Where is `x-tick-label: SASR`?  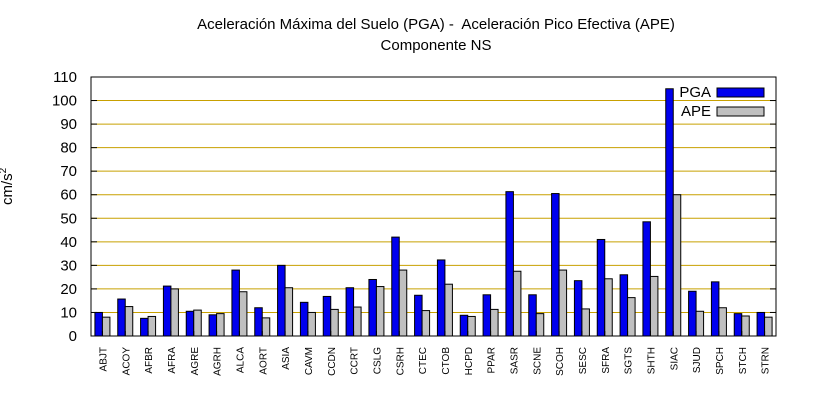 x-tick-label: SASR is located at coordinates (514, 360).